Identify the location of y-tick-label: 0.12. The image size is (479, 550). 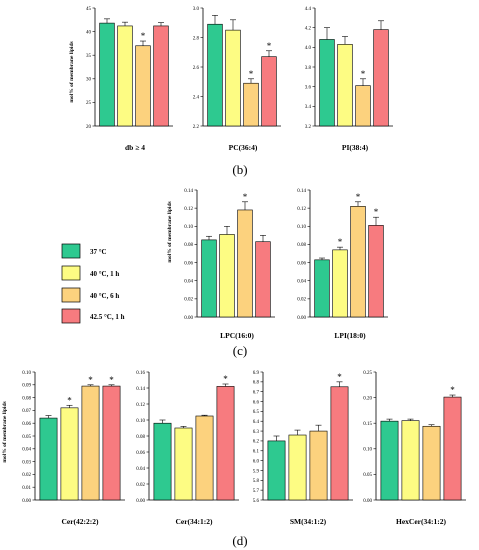
(301, 209).